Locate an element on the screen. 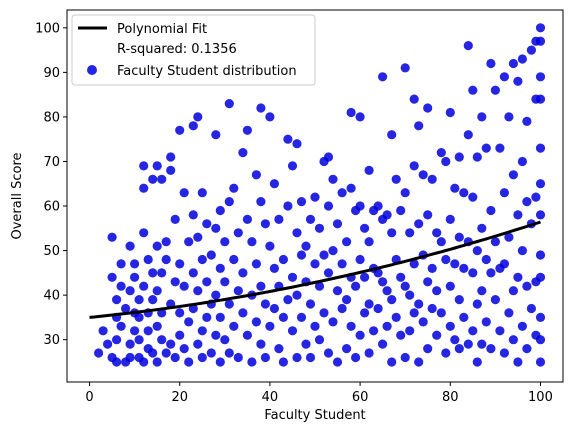 This screenshot has height=432, width=571. y-tick-label: 50 is located at coordinates (51, 251).